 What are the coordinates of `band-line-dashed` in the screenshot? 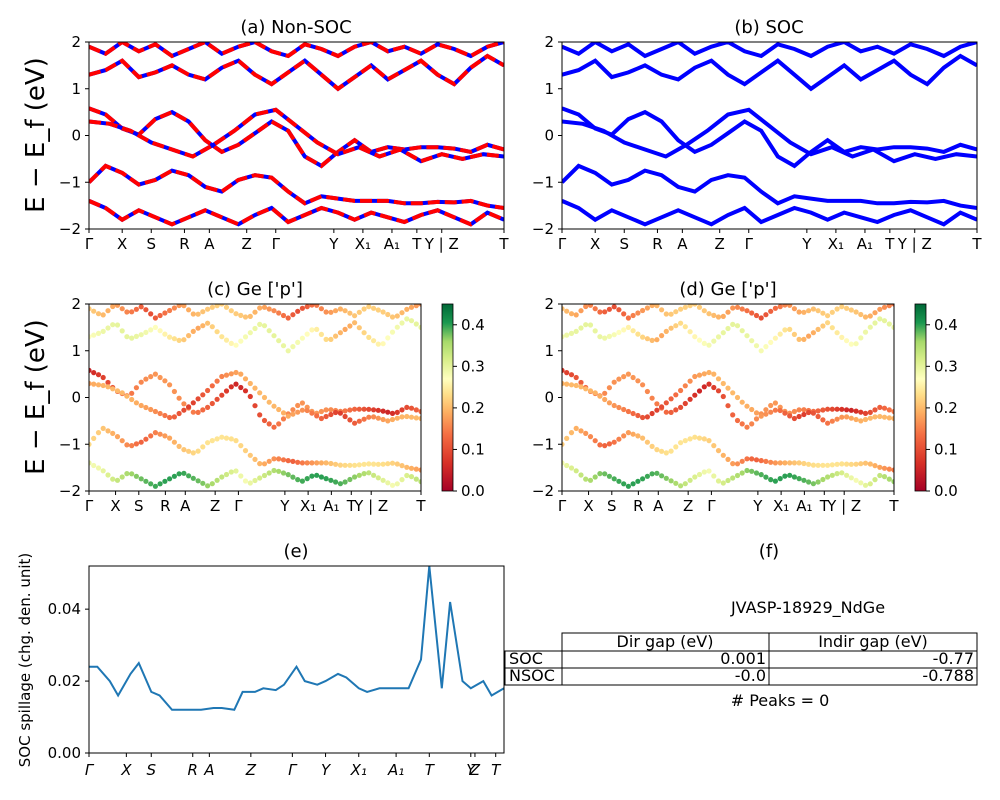 It's located at (296, 186).